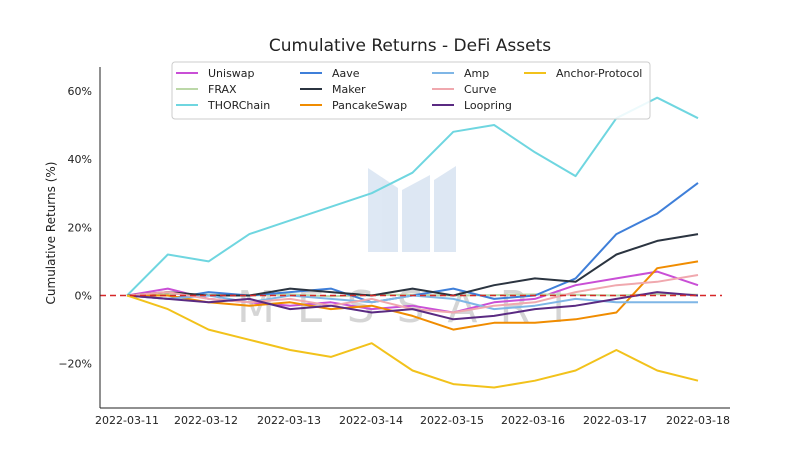  What do you see at coordinates (51, 233) in the screenshot?
I see `y-axis-label: Cumulative Returns (%)` at bounding box center [51, 233].